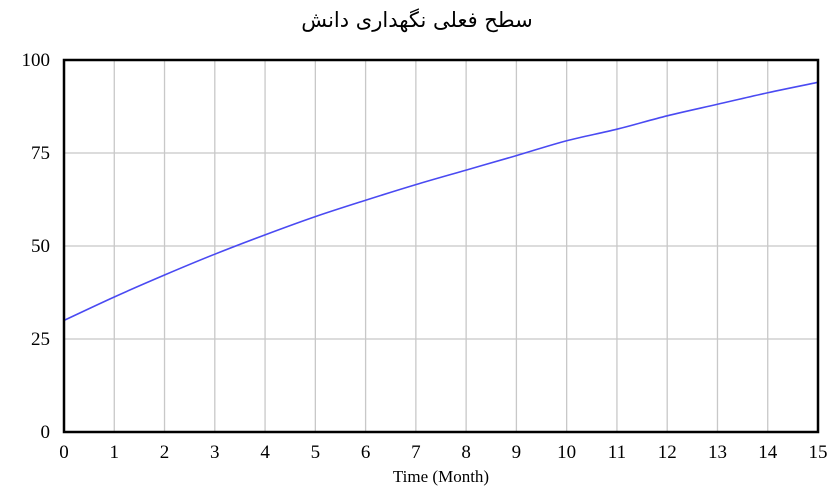 This screenshot has height=494, width=834. I want to click on x-tick-label: 9, so click(517, 452).